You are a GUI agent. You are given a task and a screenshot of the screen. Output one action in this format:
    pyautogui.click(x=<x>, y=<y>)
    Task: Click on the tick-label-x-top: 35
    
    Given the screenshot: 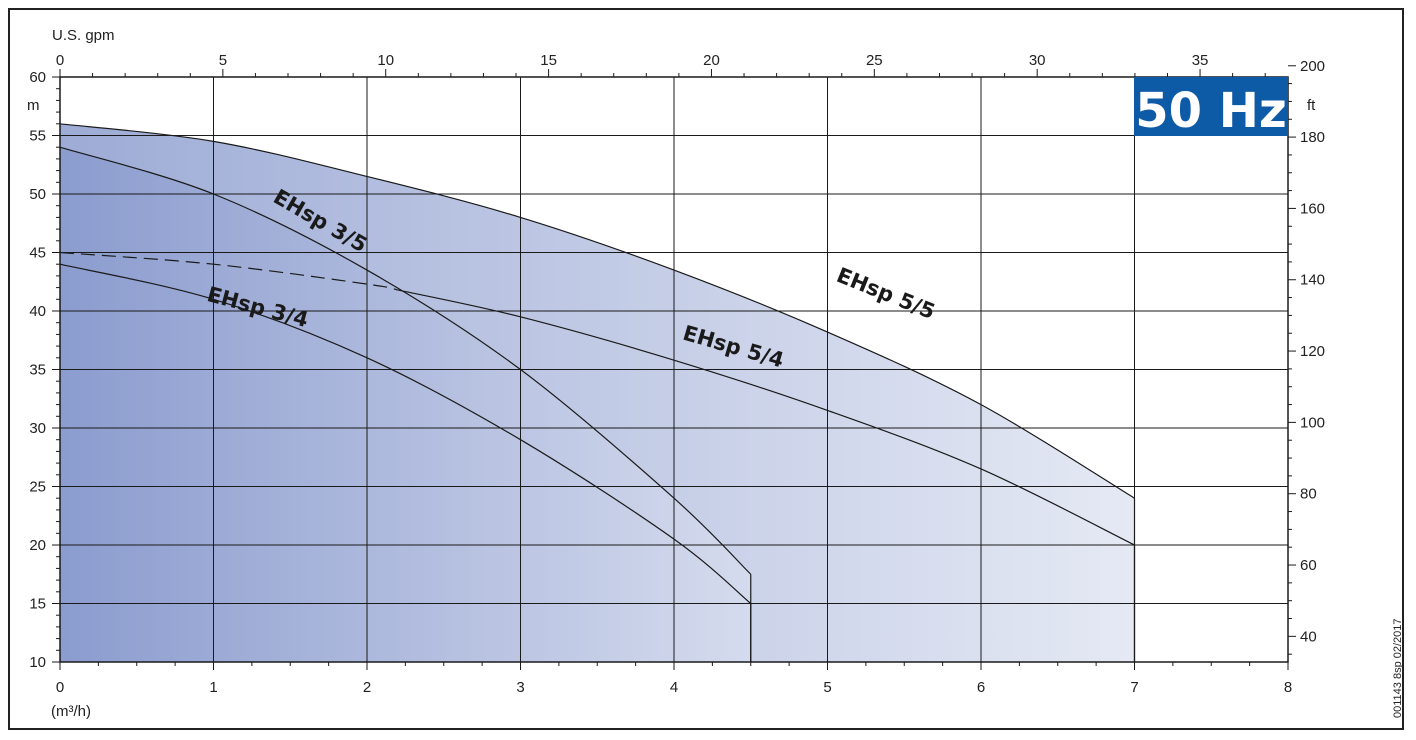 What is the action you would take?
    pyautogui.click(x=1200, y=60)
    